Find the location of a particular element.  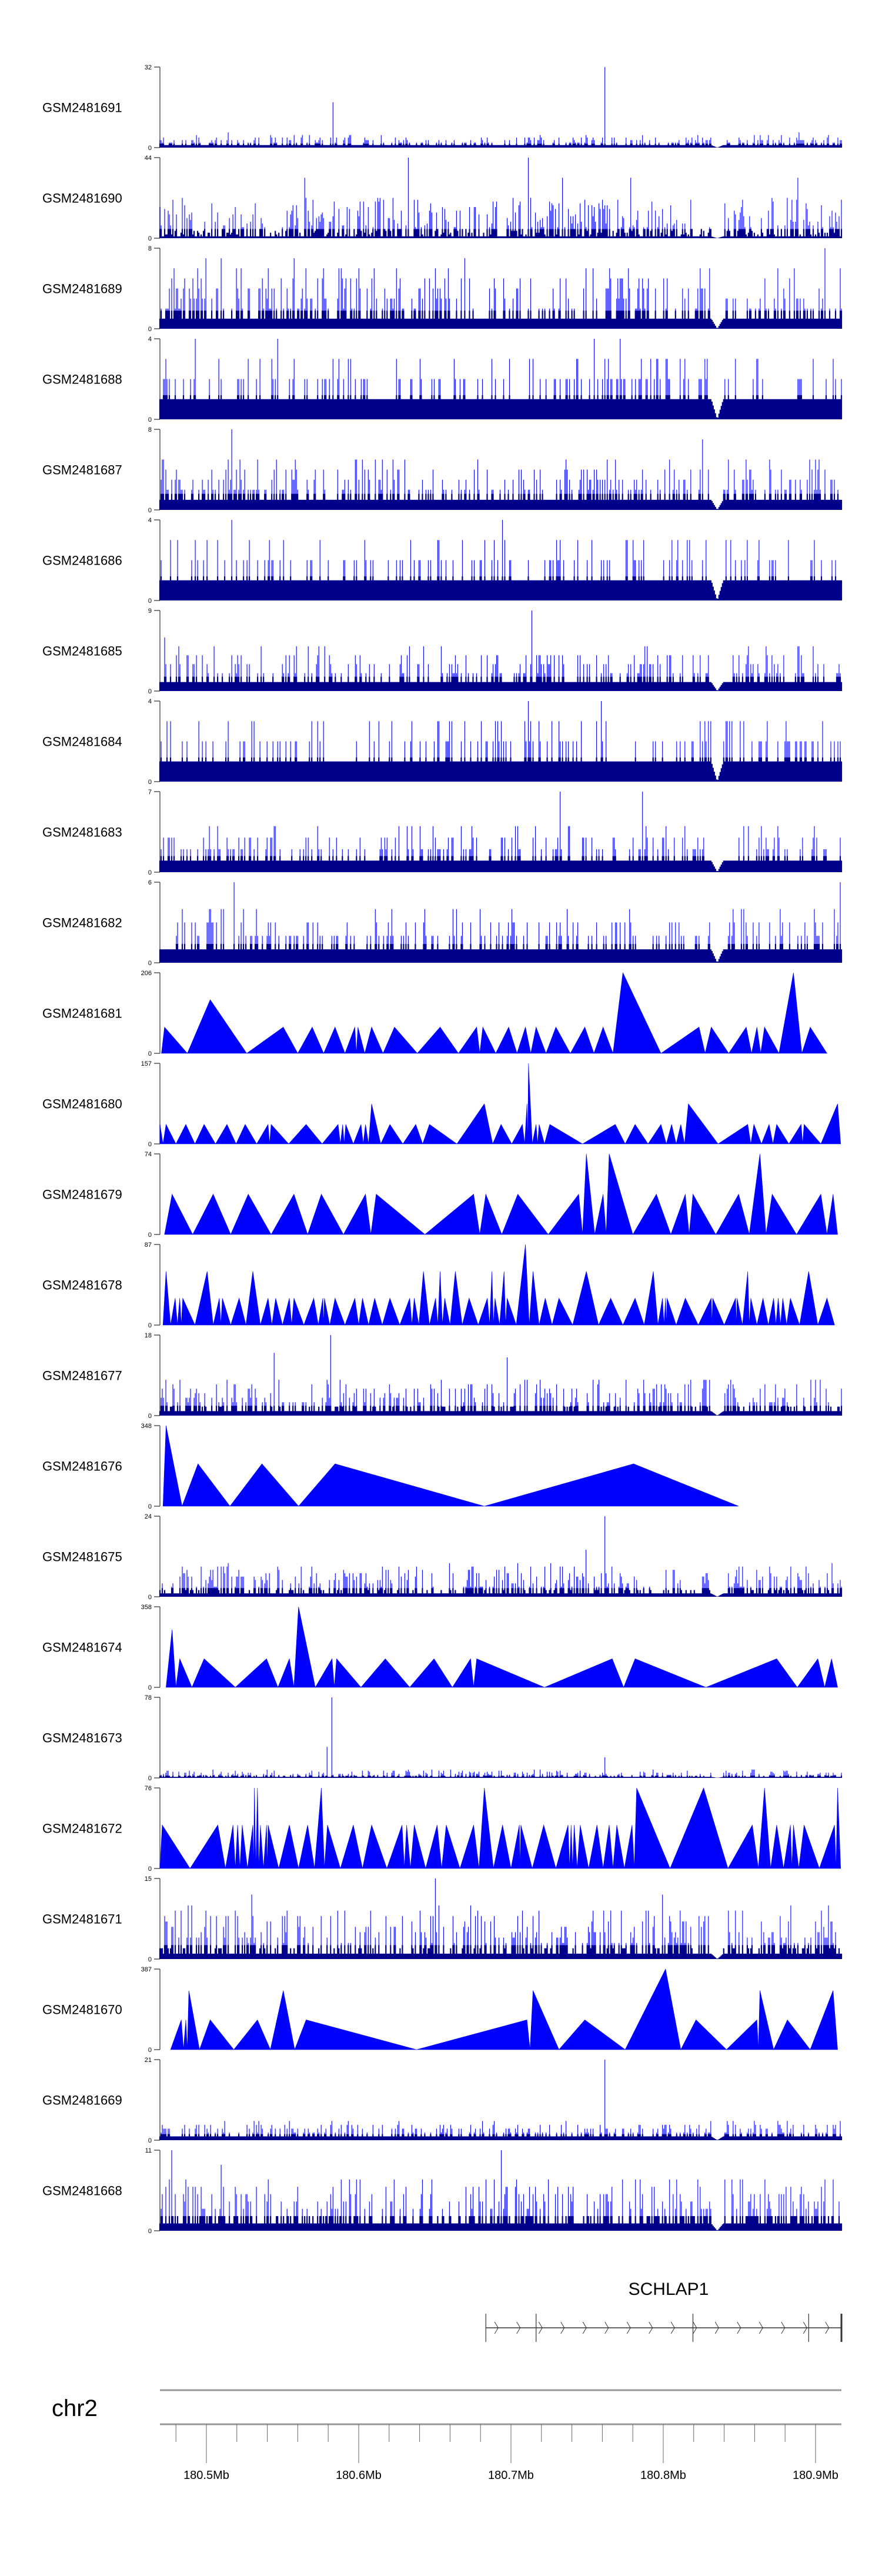

y-axis-max-label: 15 is located at coordinates (148, 1879).